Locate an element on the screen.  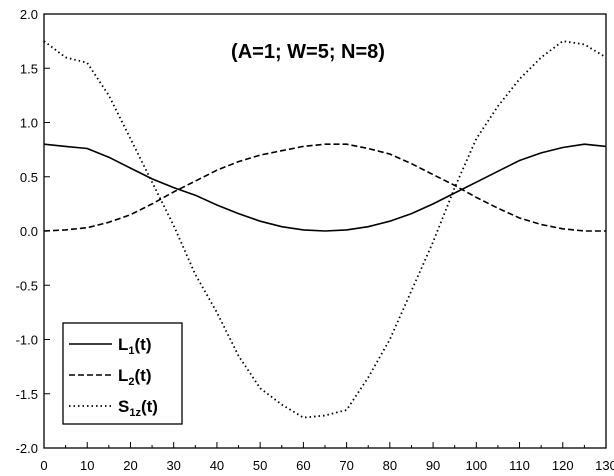
x-tick-label: 100 is located at coordinates (476, 465).